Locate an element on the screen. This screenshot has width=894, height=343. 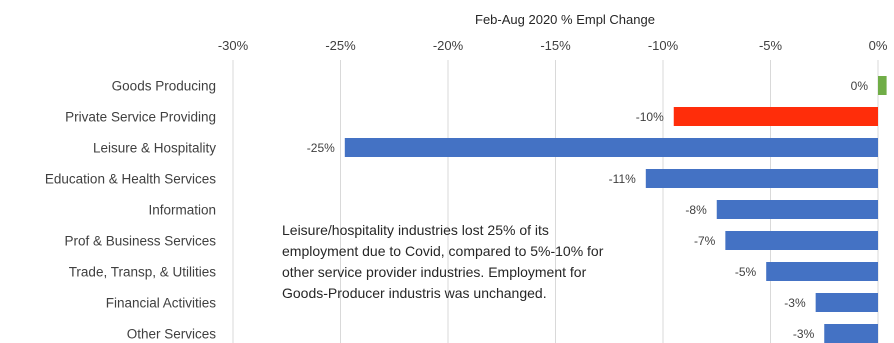
data-label: -25% is located at coordinates (321, 148).